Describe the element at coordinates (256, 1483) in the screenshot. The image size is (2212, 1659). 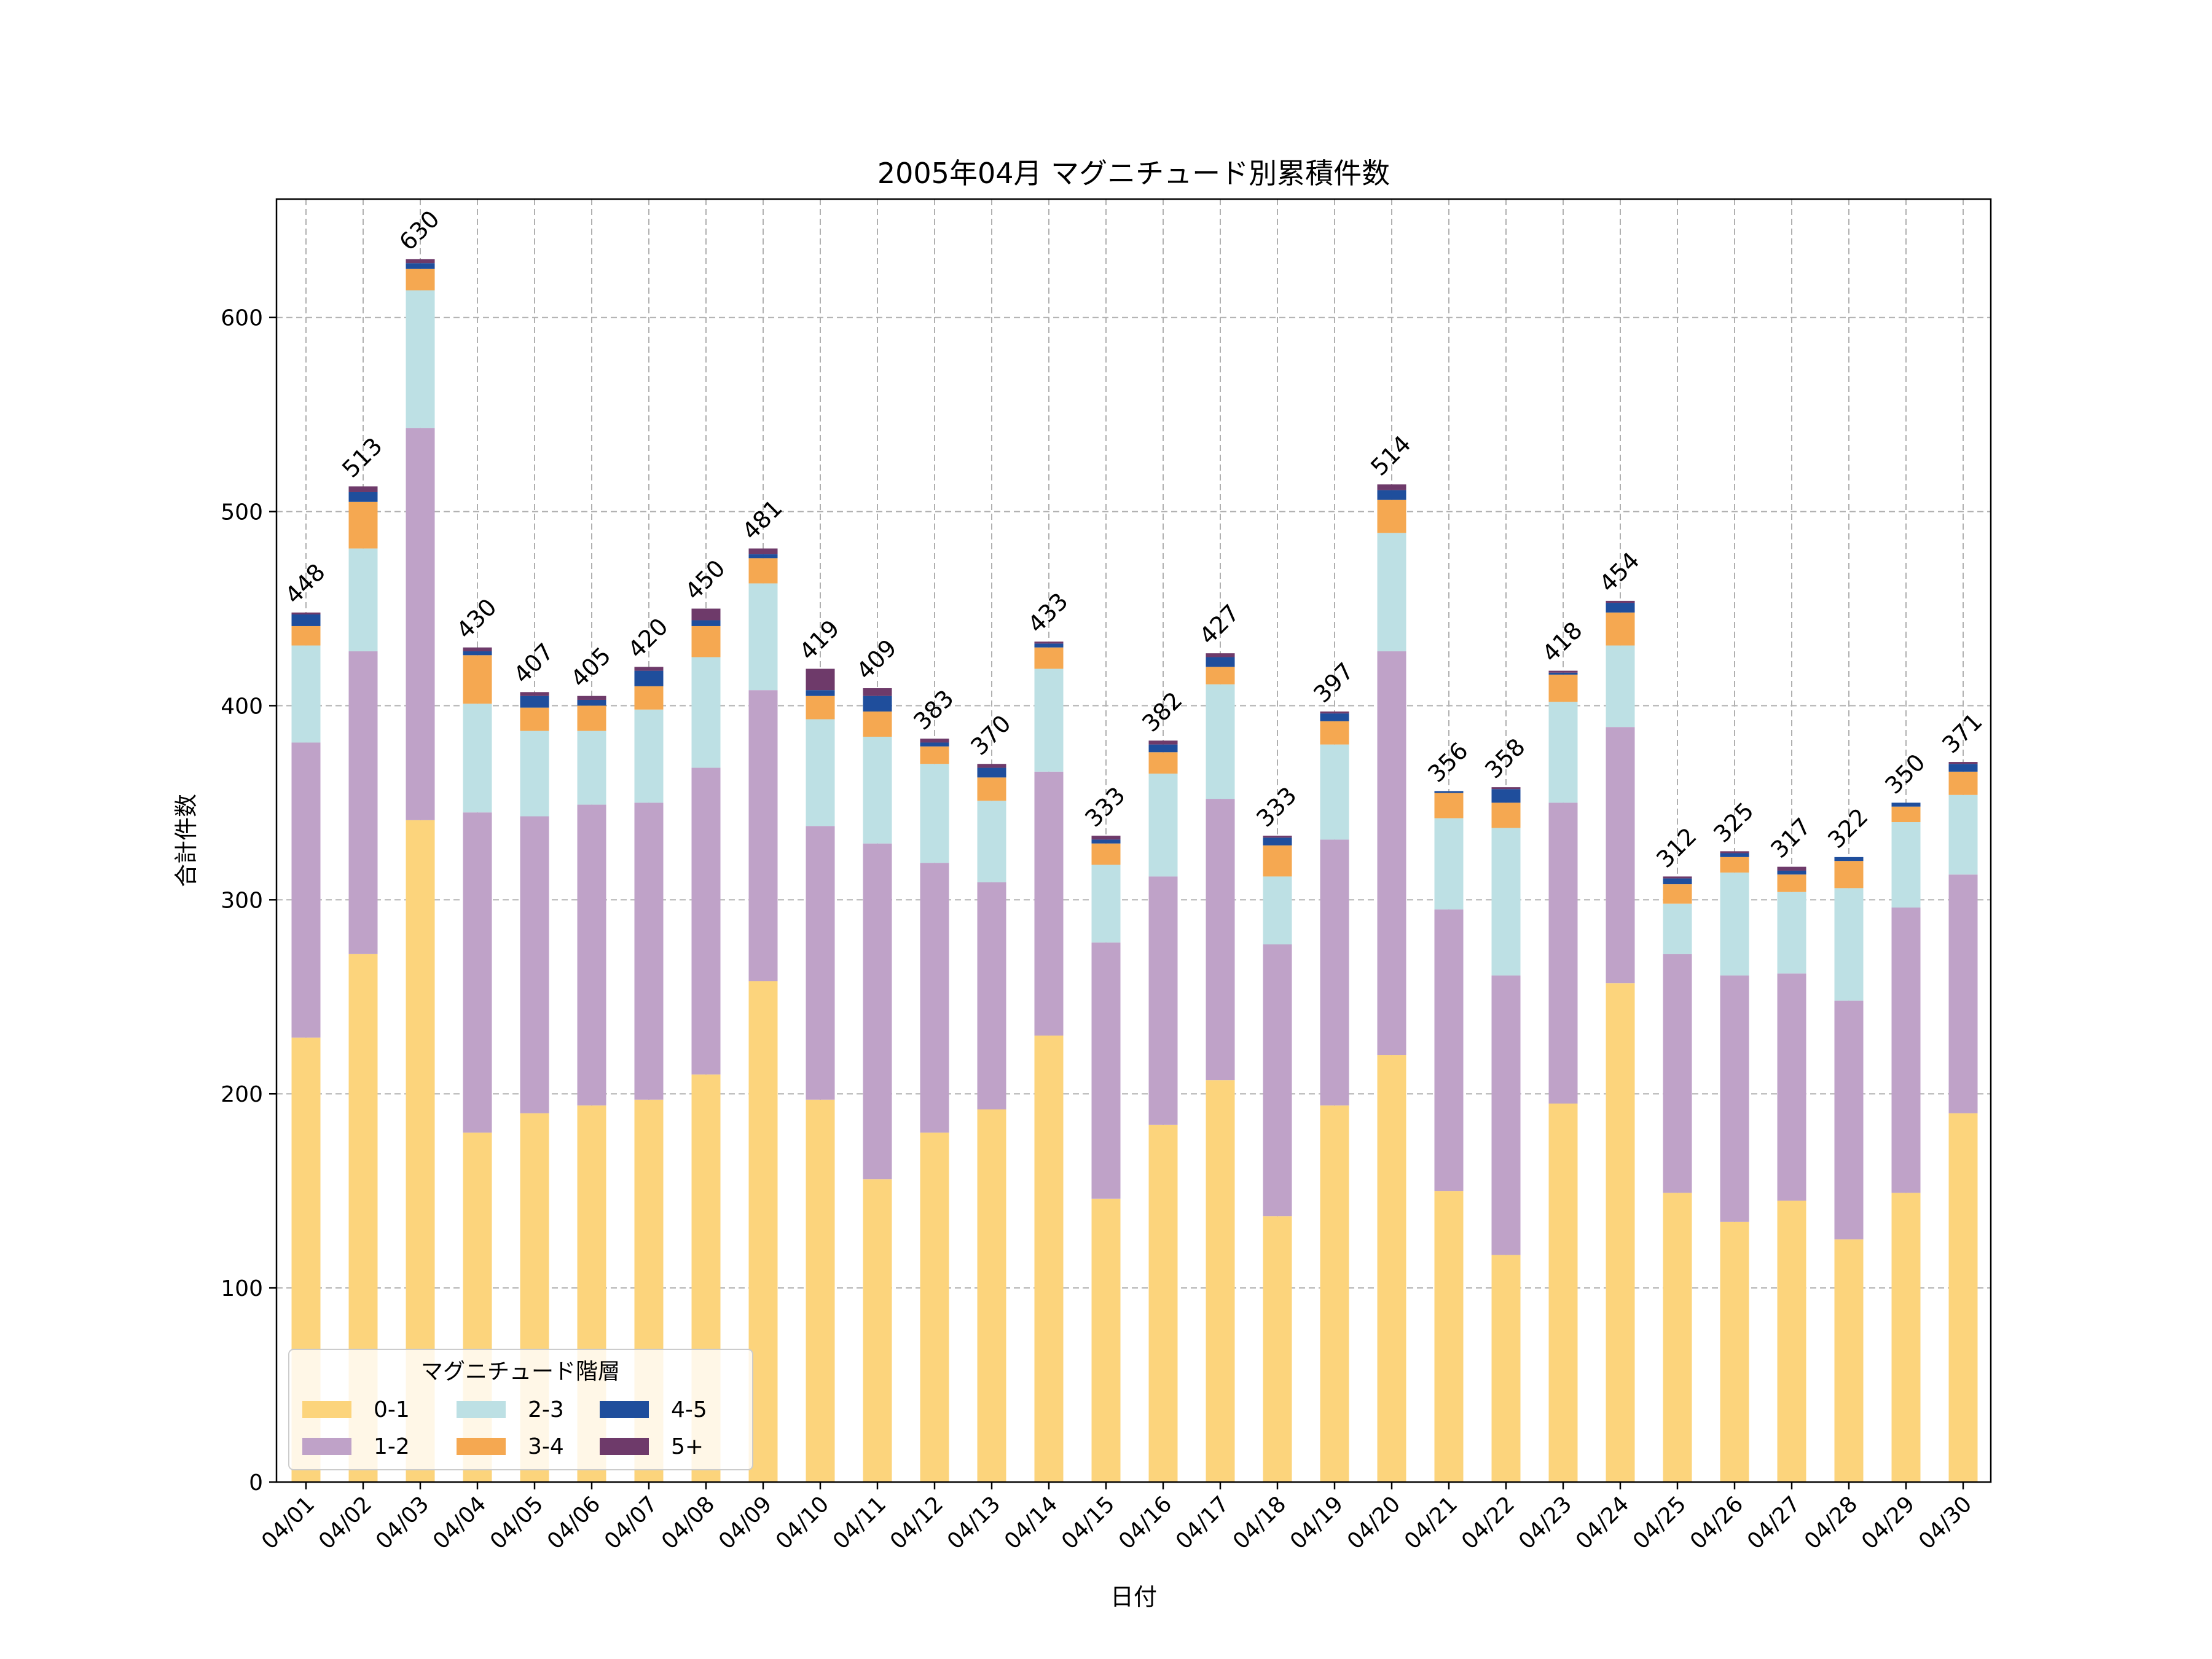
I see `y-tick-label: 0` at that location.